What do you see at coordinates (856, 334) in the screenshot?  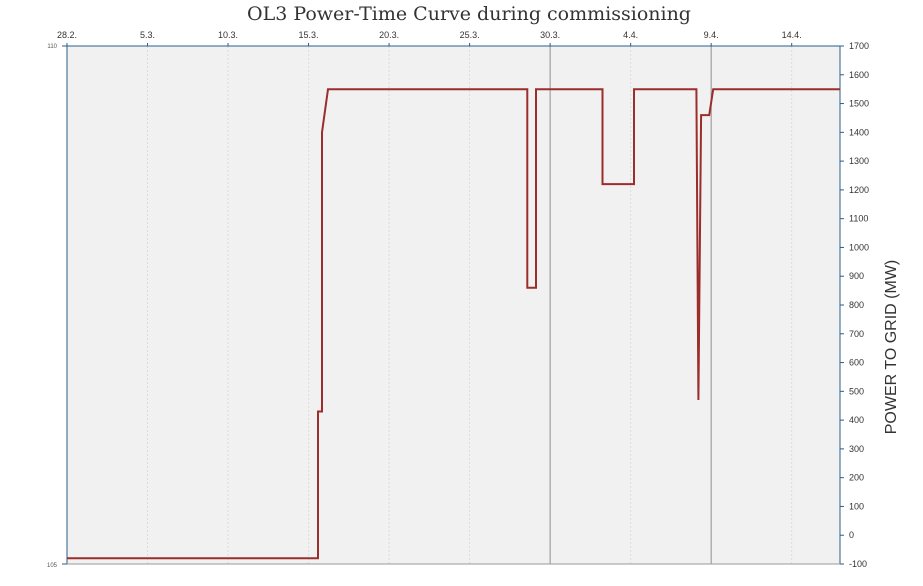 I see `y-tick-label: 700` at bounding box center [856, 334].